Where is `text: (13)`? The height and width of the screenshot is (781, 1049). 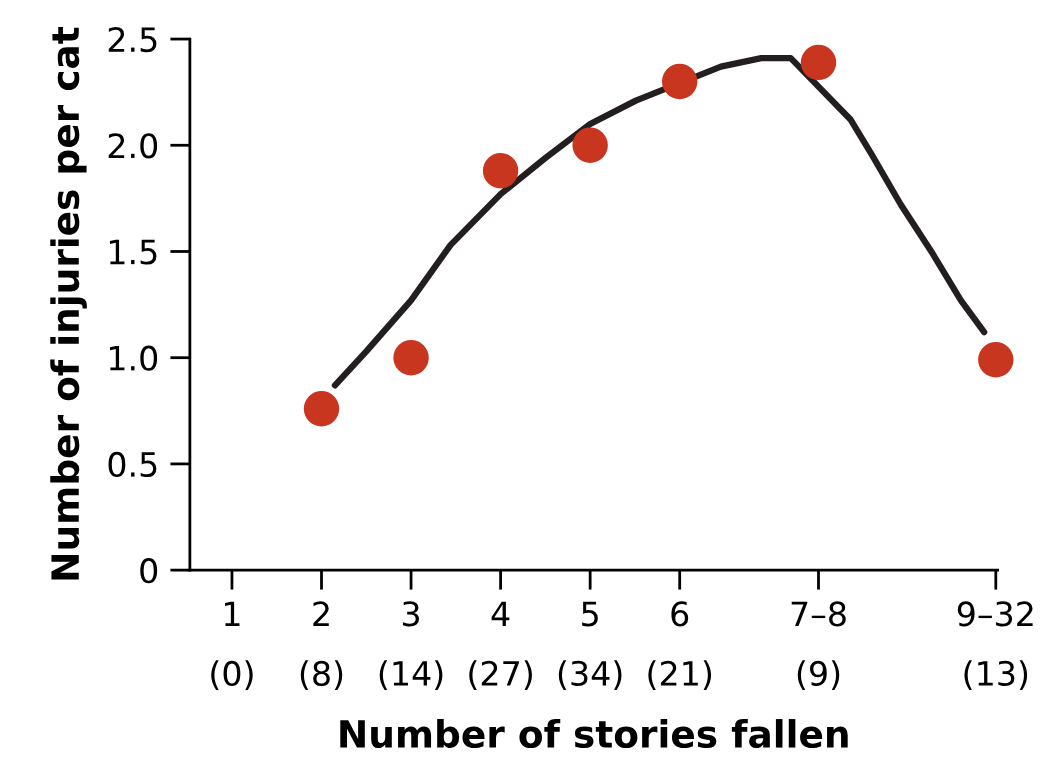 text: (13) is located at coordinates (996, 675).